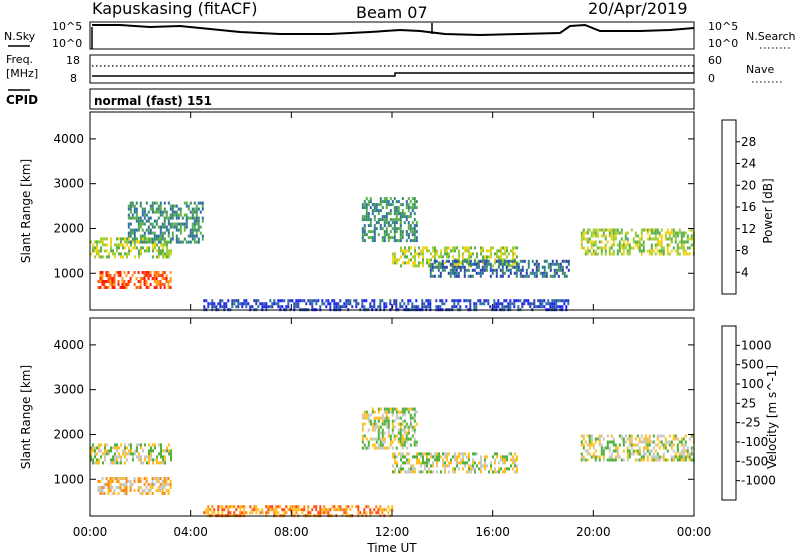 The width and height of the screenshot is (800, 554). What do you see at coordinates (153, 101) in the screenshot?
I see `cpid-value: normal (fast) 151` at bounding box center [153, 101].